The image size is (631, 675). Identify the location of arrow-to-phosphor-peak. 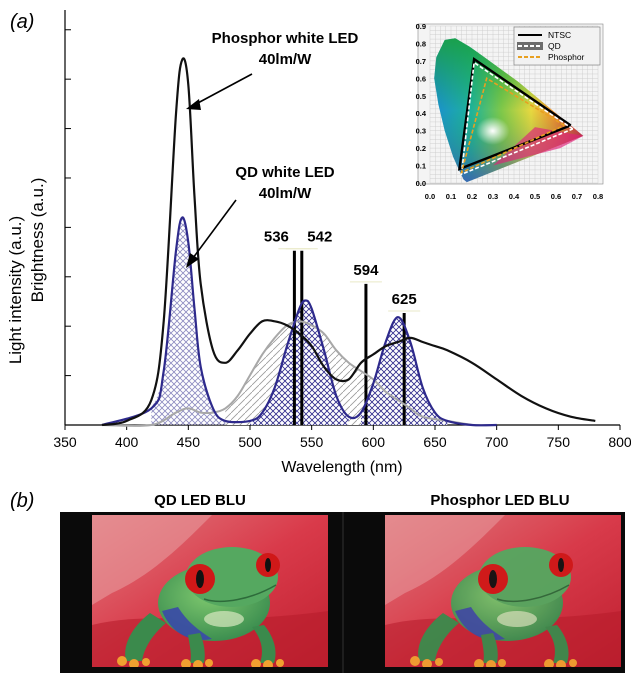
(219, 91).